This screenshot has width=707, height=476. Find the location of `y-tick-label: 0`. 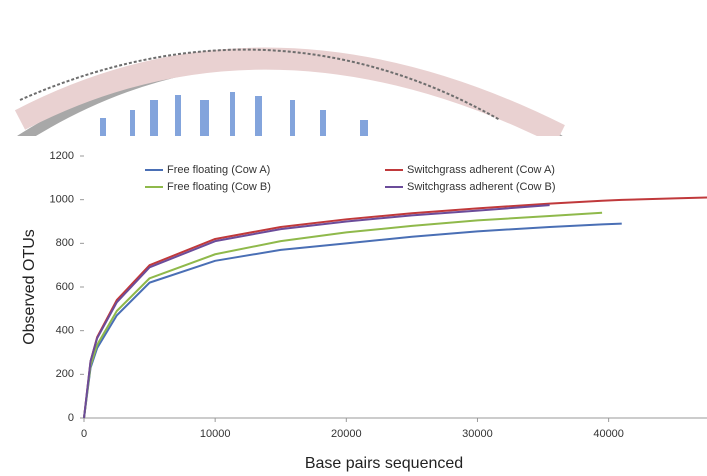

y-tick-label: 0 is located at coordinates (71, 418).